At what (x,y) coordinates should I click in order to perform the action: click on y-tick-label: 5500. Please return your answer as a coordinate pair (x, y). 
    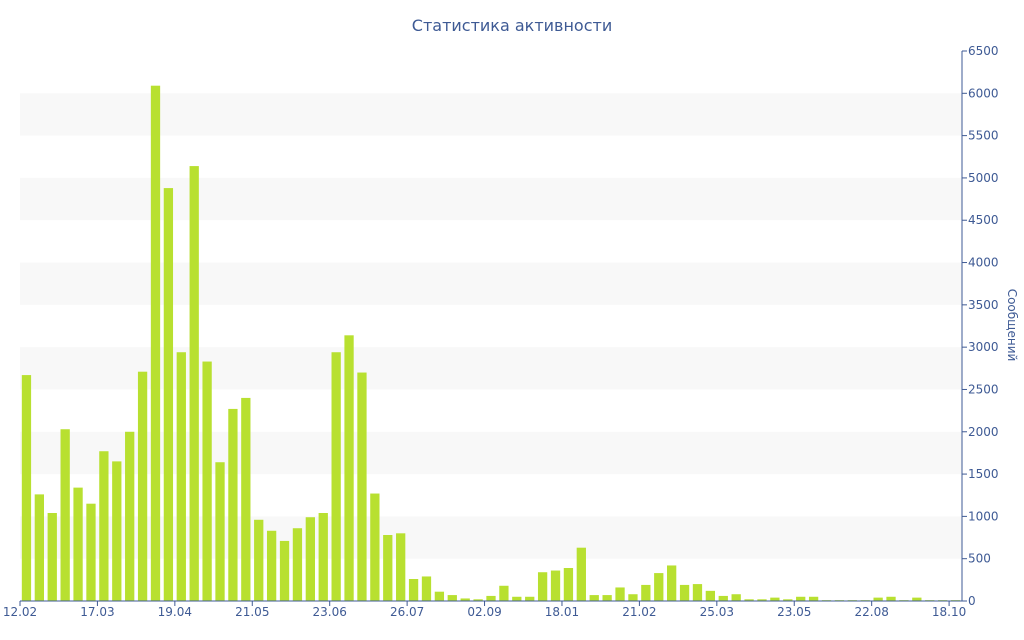
    Looking at the image, I should click on (983, 136).